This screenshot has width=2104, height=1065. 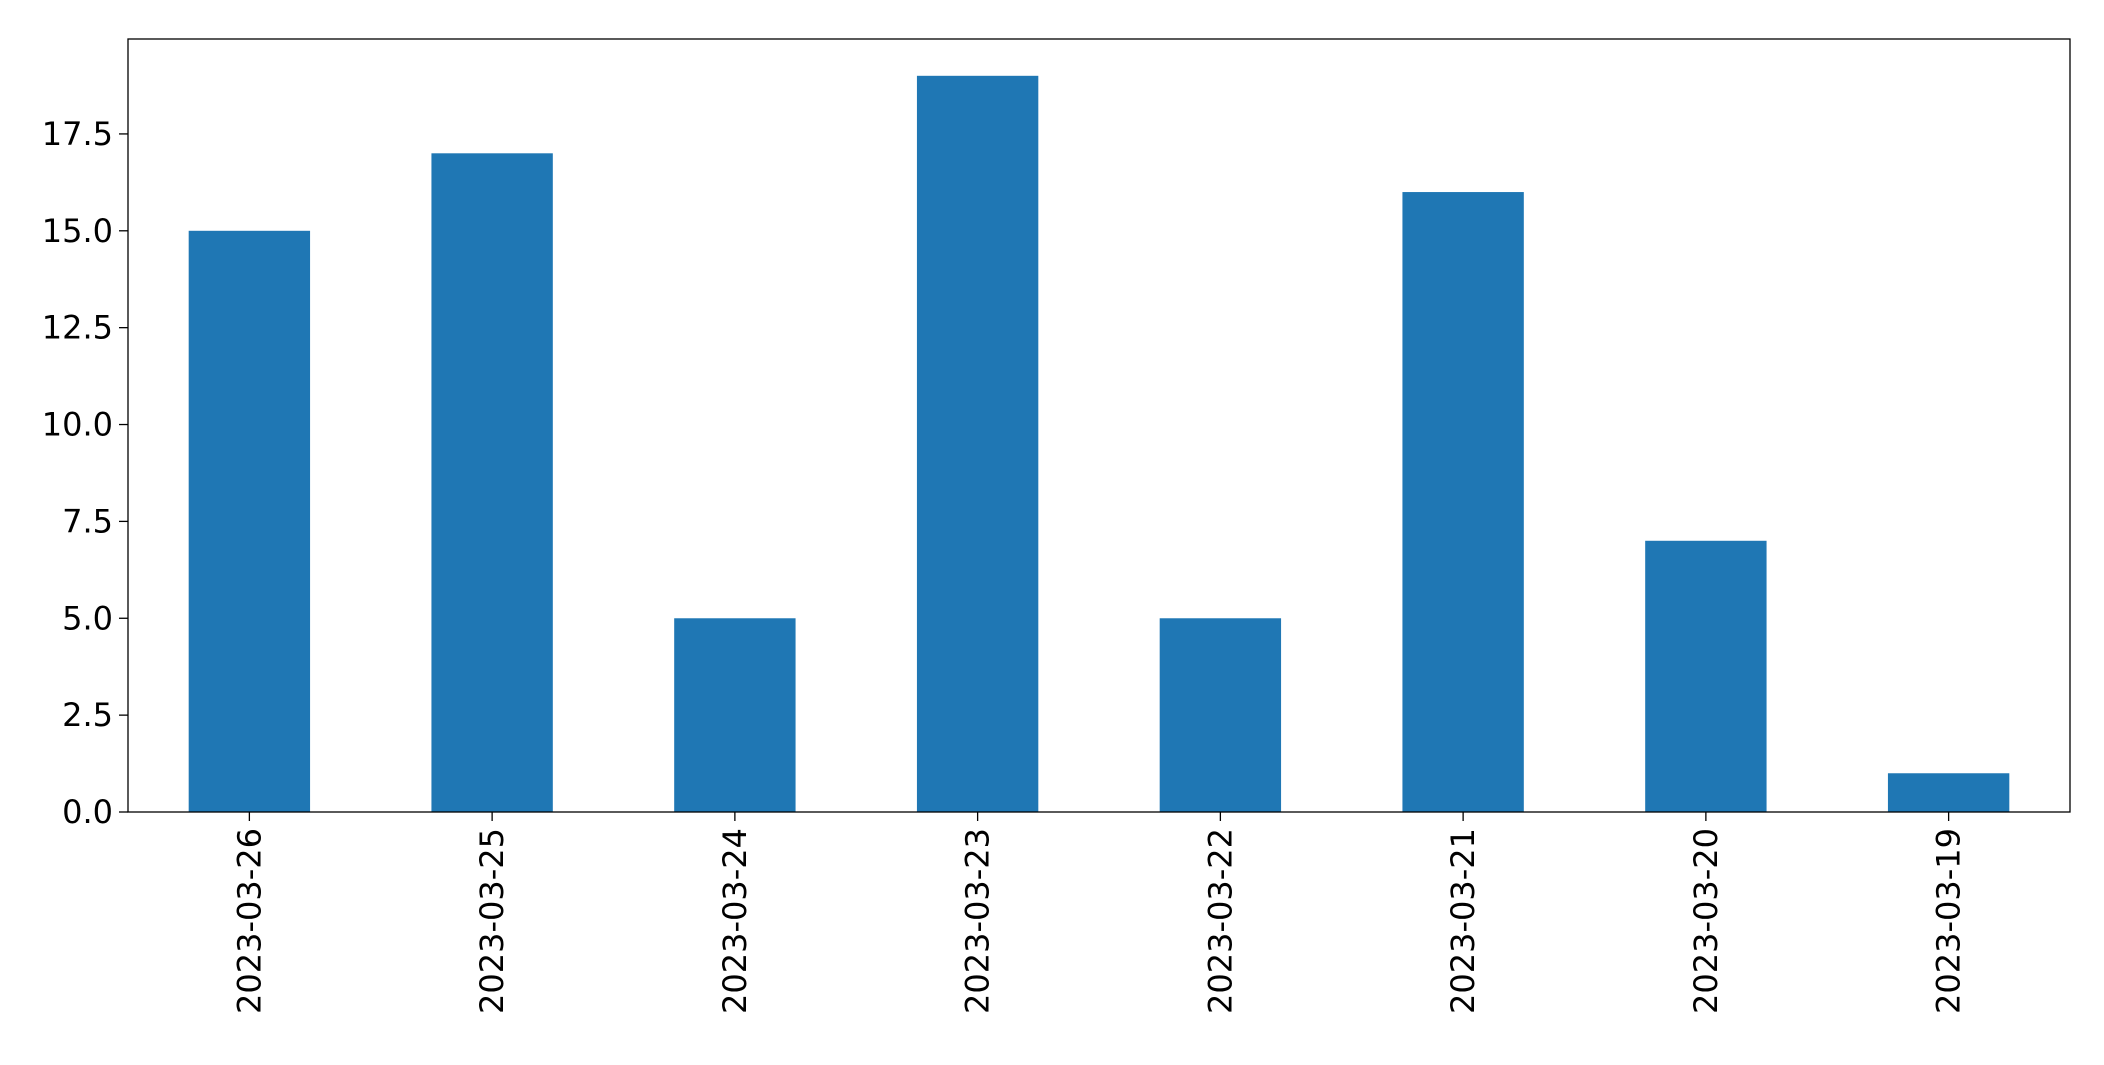 I want to click on y-tick-label: 7.5, so click(x=87, y=521).